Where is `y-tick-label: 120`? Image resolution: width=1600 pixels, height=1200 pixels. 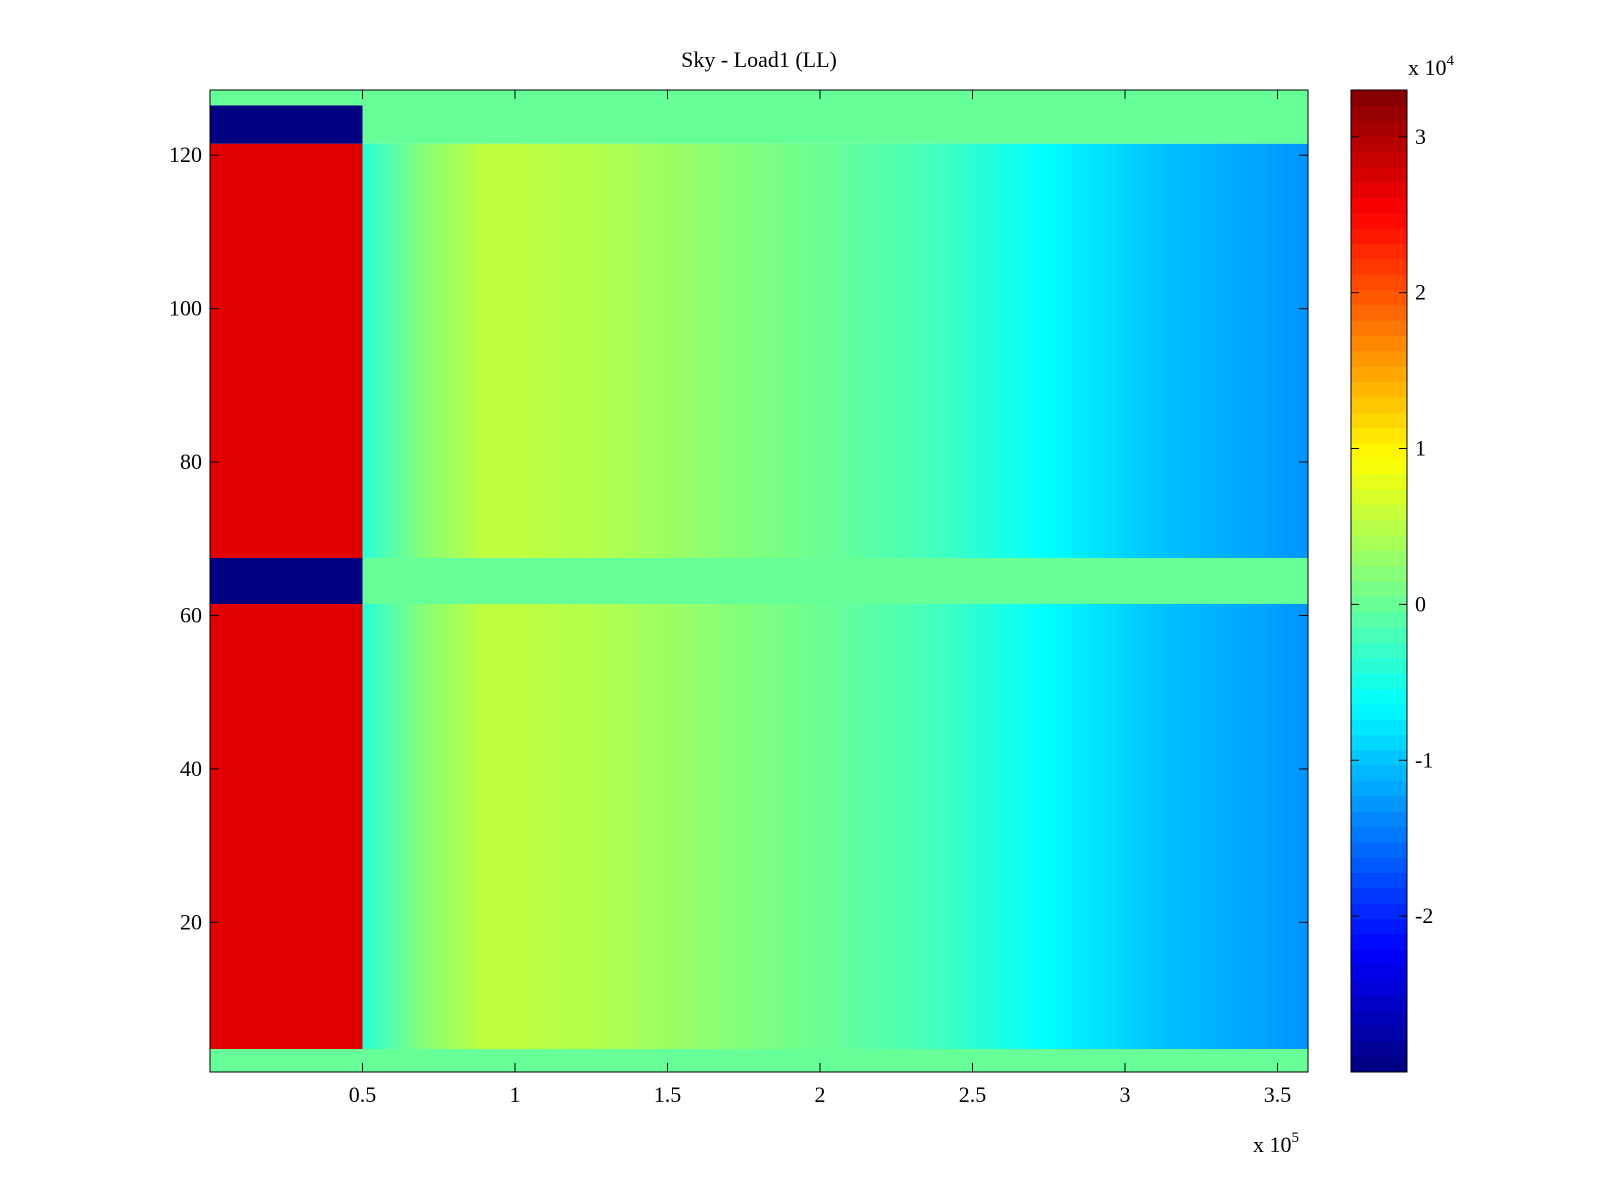
y-tick-label: 120 is located at coordinates (185, 154).